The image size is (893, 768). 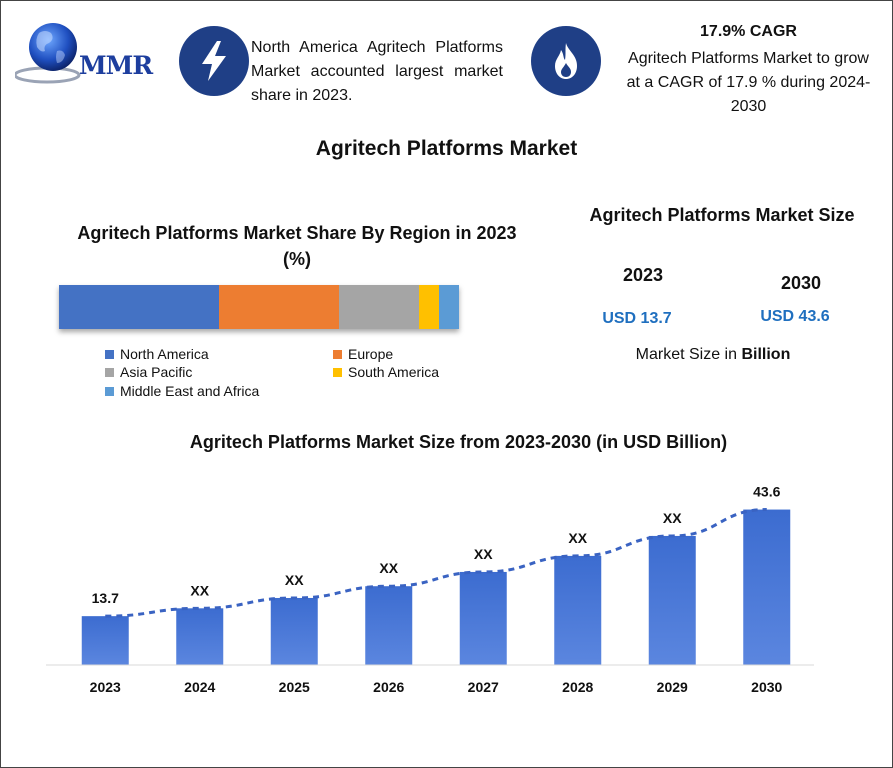 What do you see at coordinates (672, 687) in the screenshot?
I see `x-tick-label: 2029` at bounding box center [672, 687].